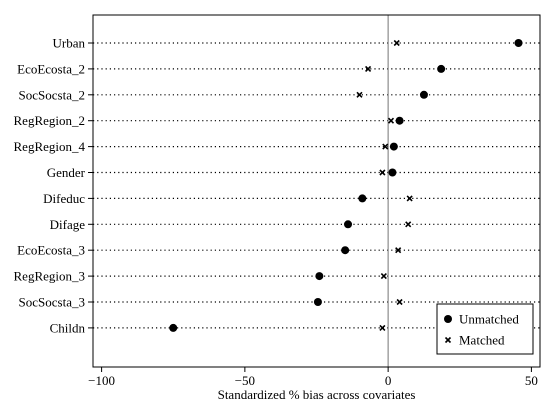  What do you see at coordinates (50, 146) in the screenshot?
I see `category-label: RegRegion_4` at bounding box center [50, 146].